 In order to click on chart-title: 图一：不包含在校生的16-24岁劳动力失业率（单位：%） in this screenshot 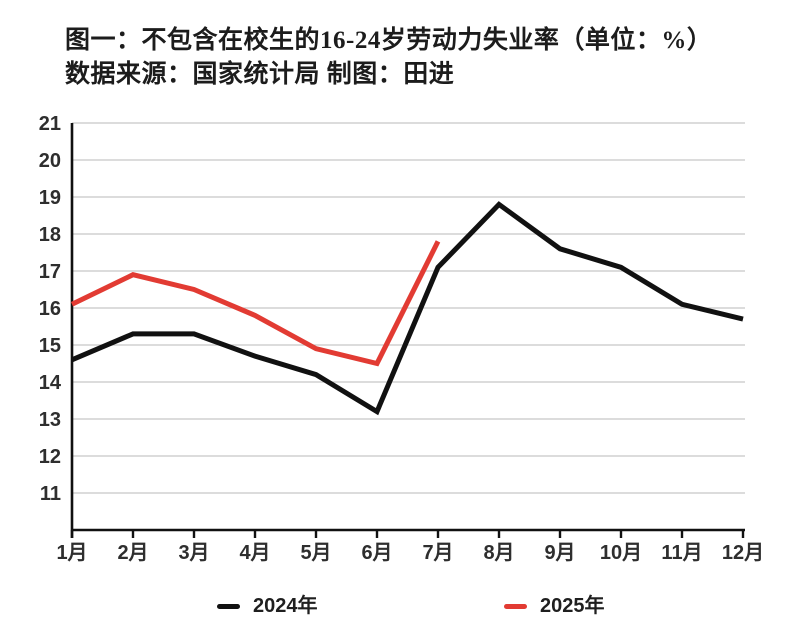, I will do `click(389, 40)`.